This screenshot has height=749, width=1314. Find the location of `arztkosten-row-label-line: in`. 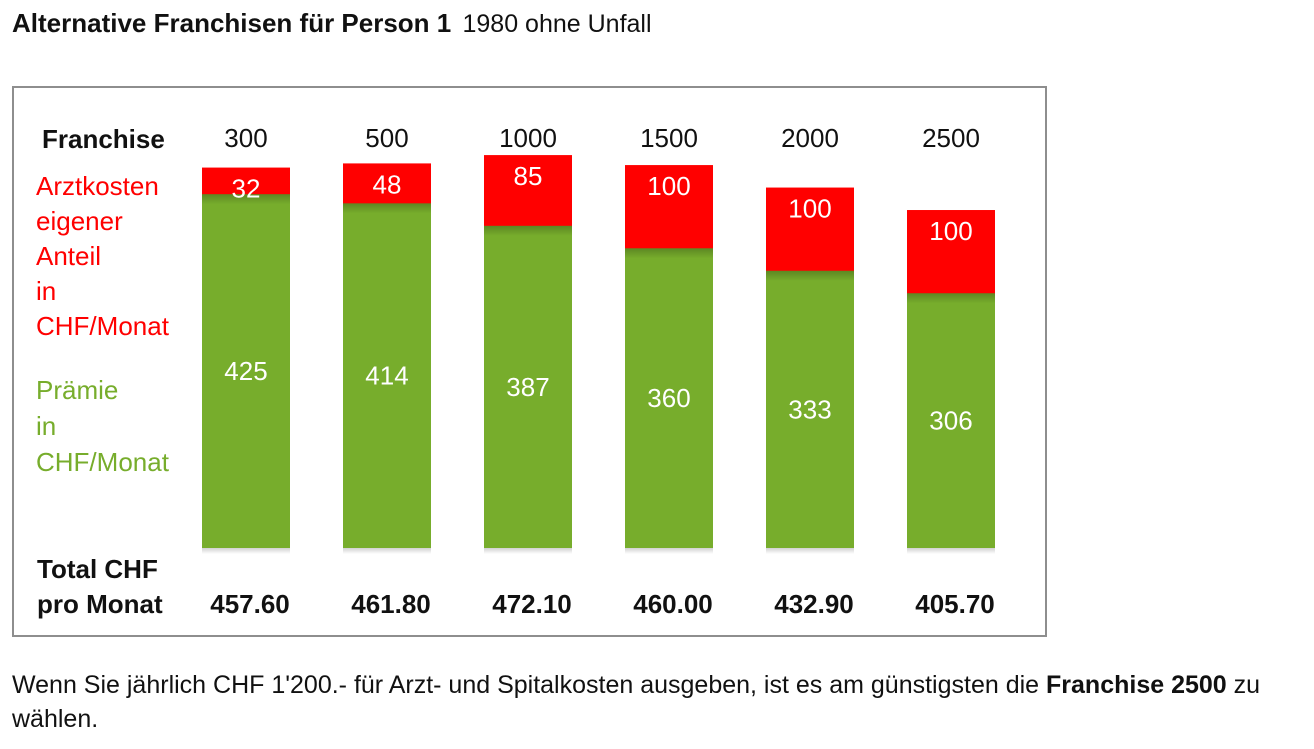

arztkosten-row-label-line: in is located at coordinates (46, 291).